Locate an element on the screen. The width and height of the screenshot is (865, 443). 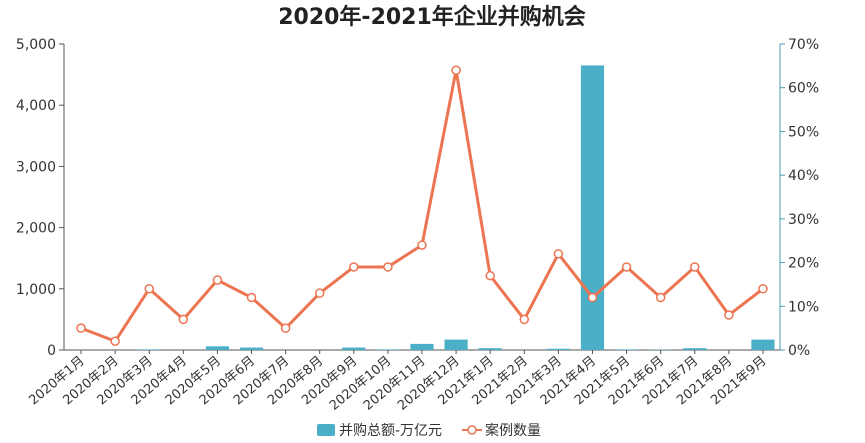
y-right-tick-label: 30% is located at coordinates (803, 220).